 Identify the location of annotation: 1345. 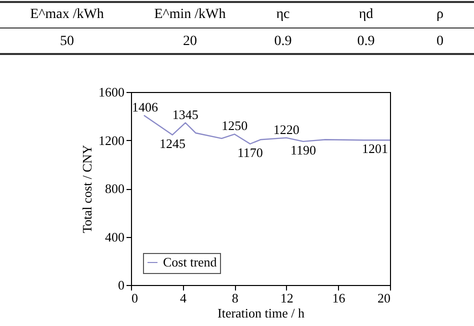
(185, 114).